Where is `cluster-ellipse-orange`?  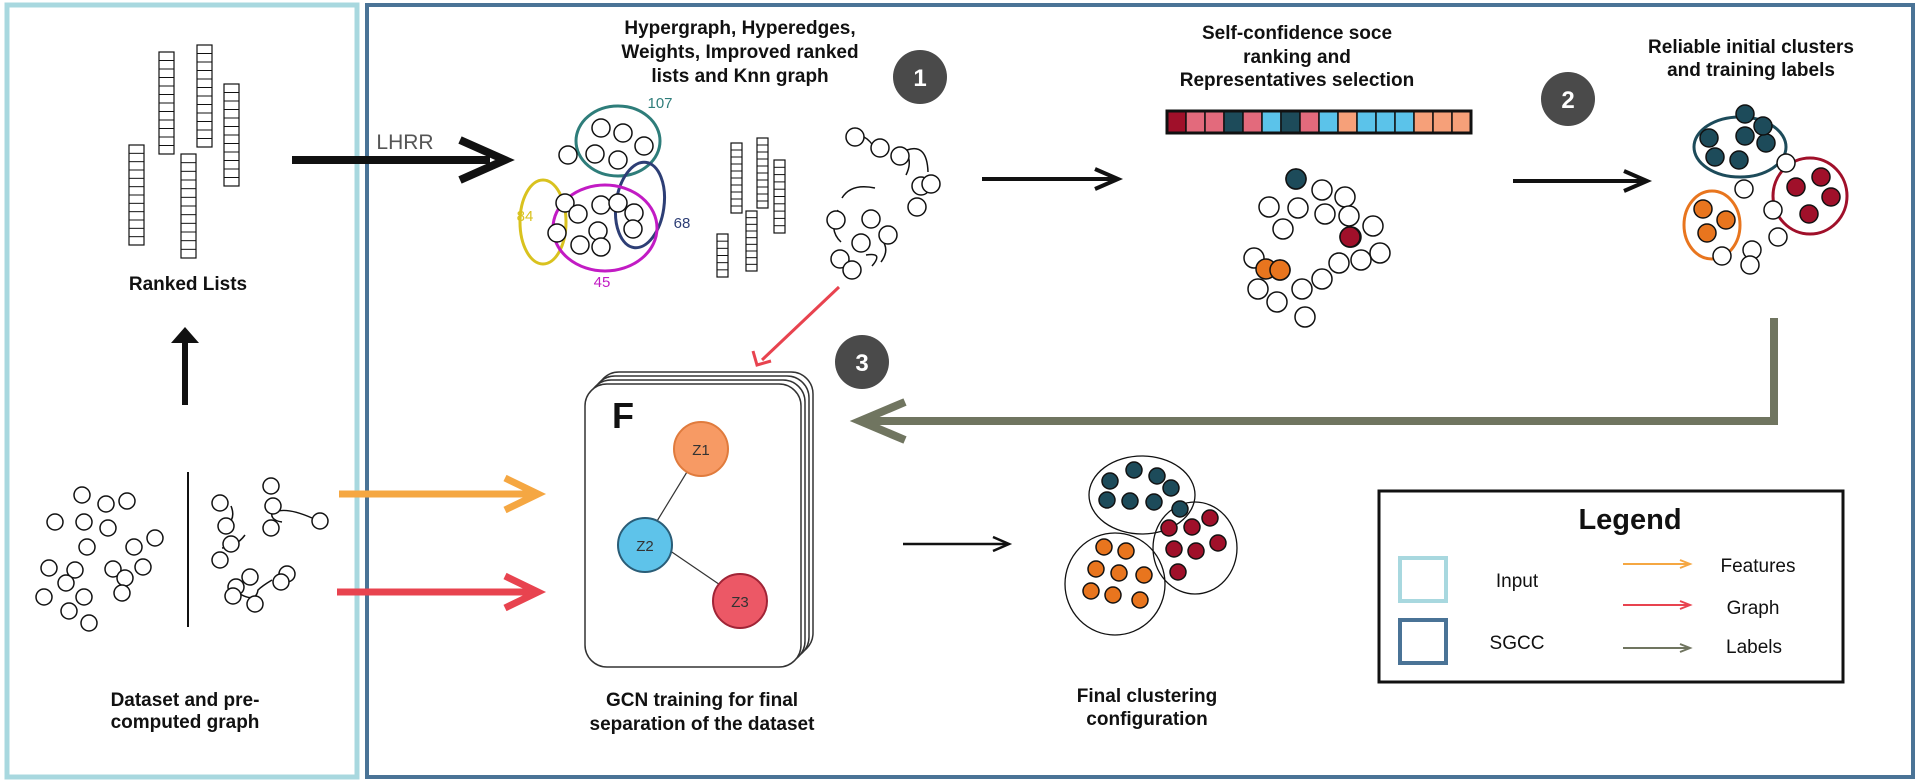 cluster-ellipse-orange is located at coordinates (1712, 225).